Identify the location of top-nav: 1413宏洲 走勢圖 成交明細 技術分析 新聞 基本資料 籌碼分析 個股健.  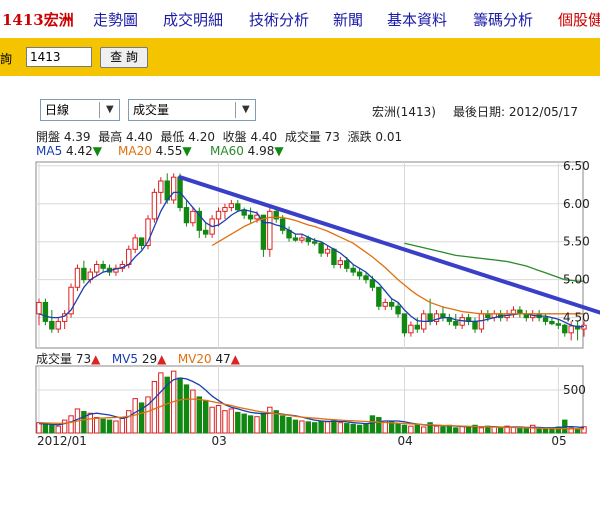
(300, 19).